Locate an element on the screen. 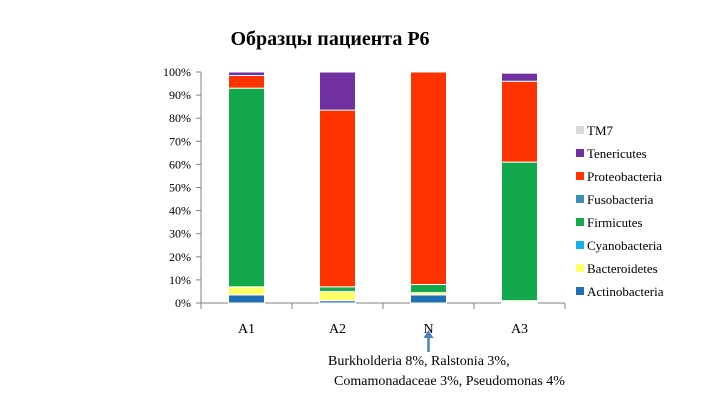 This screenshot has width=720, height=405. category-label: N is located at coordinates (428, 329).